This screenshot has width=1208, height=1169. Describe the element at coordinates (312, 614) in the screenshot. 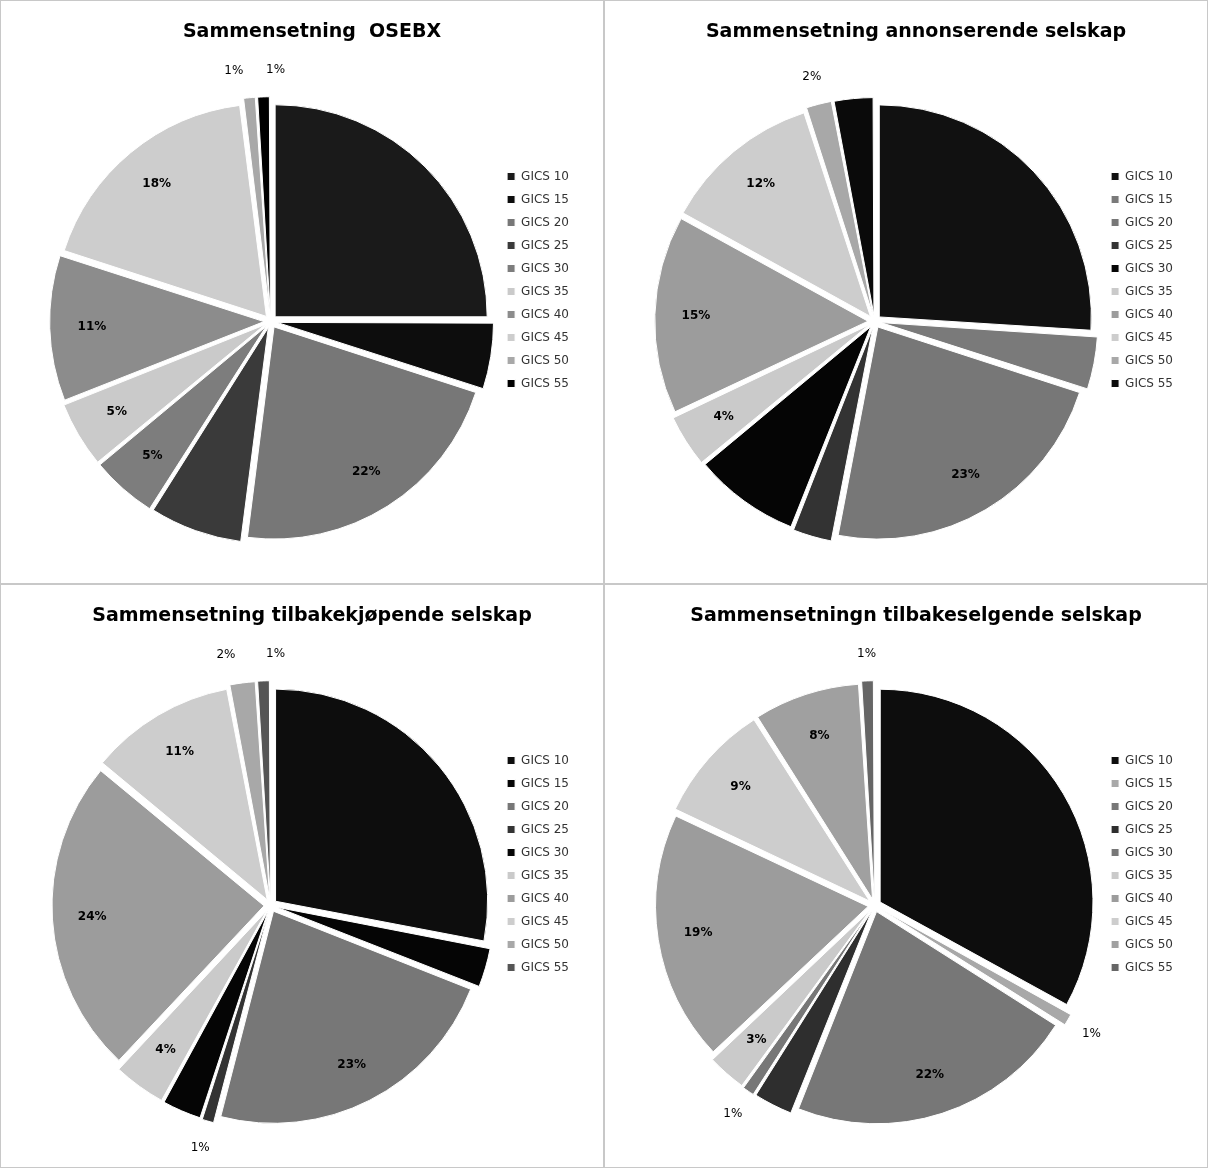

I see `chart-title: Sammensetning tilbakekjøpende selskap` at that location.